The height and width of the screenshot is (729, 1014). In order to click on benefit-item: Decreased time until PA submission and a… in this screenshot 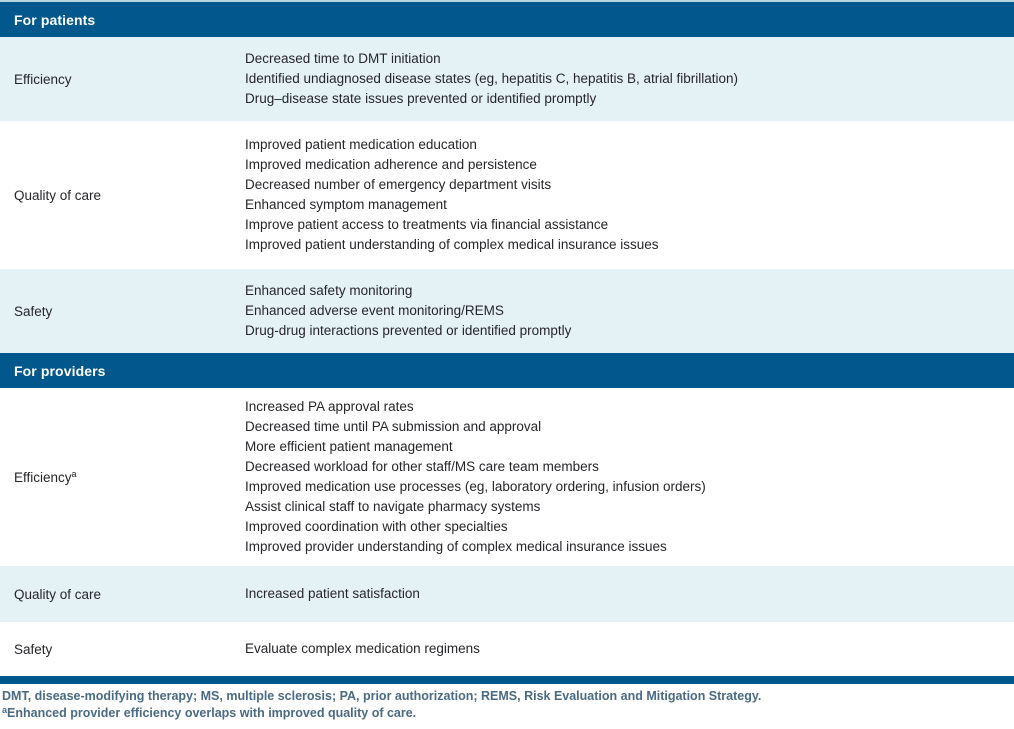, I will do `click(393, 426)`.